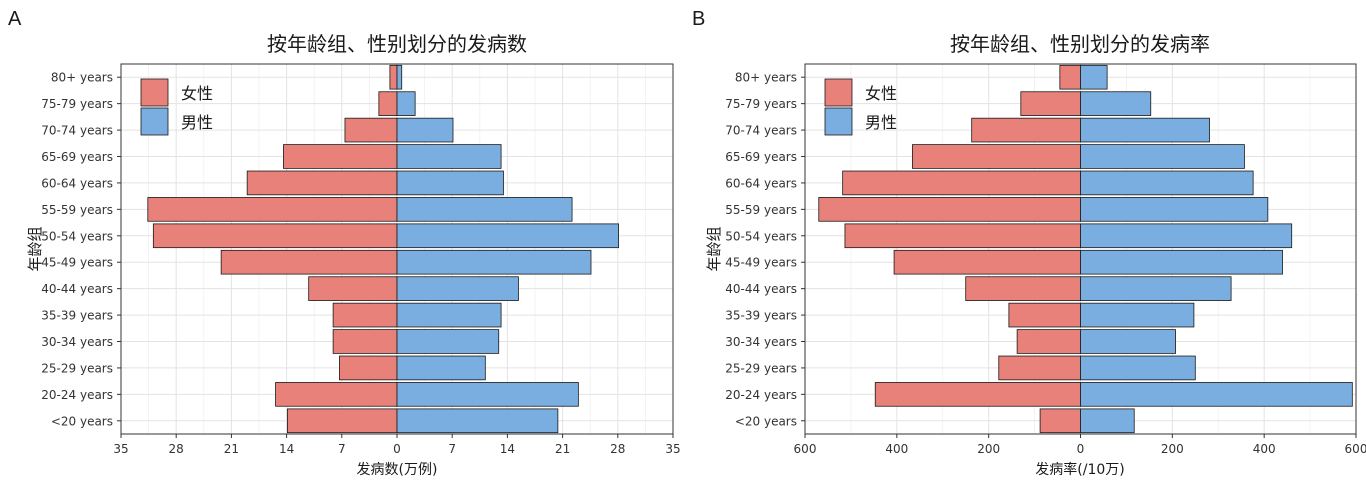 The height and width of the screenshot is (487, 1366). I want to click on y-tick-label: 80+ years, so click(82, 78).